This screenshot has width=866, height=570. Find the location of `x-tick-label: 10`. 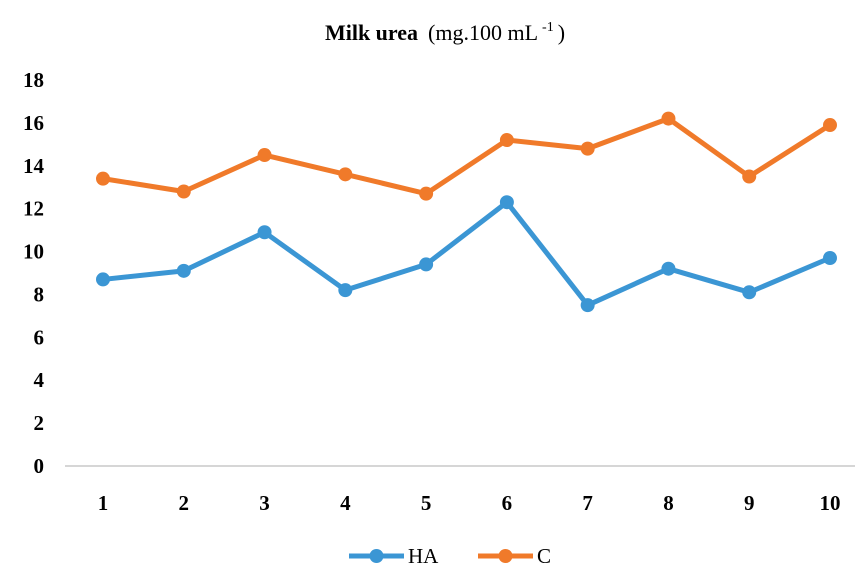

x-tick-label: 10 is located at coordinates (830, 503).